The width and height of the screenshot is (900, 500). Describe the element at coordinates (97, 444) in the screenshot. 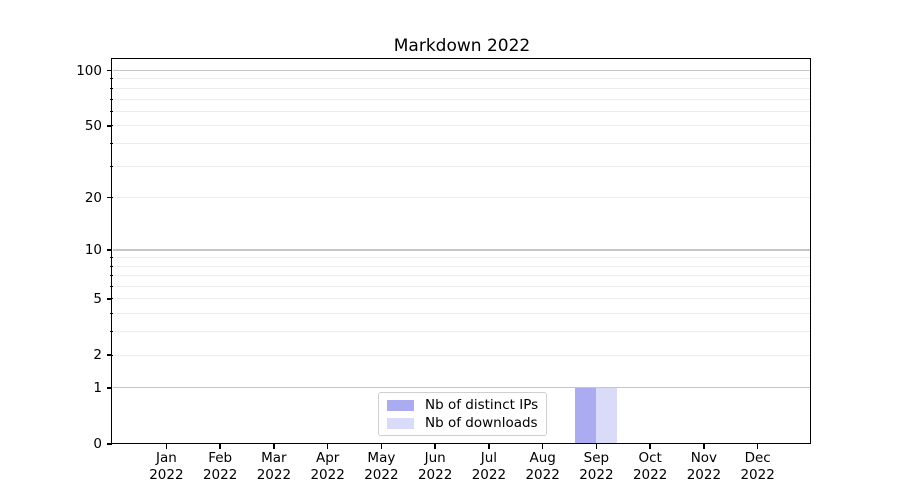

I see `y-axis-tick-label: 0` at that location.